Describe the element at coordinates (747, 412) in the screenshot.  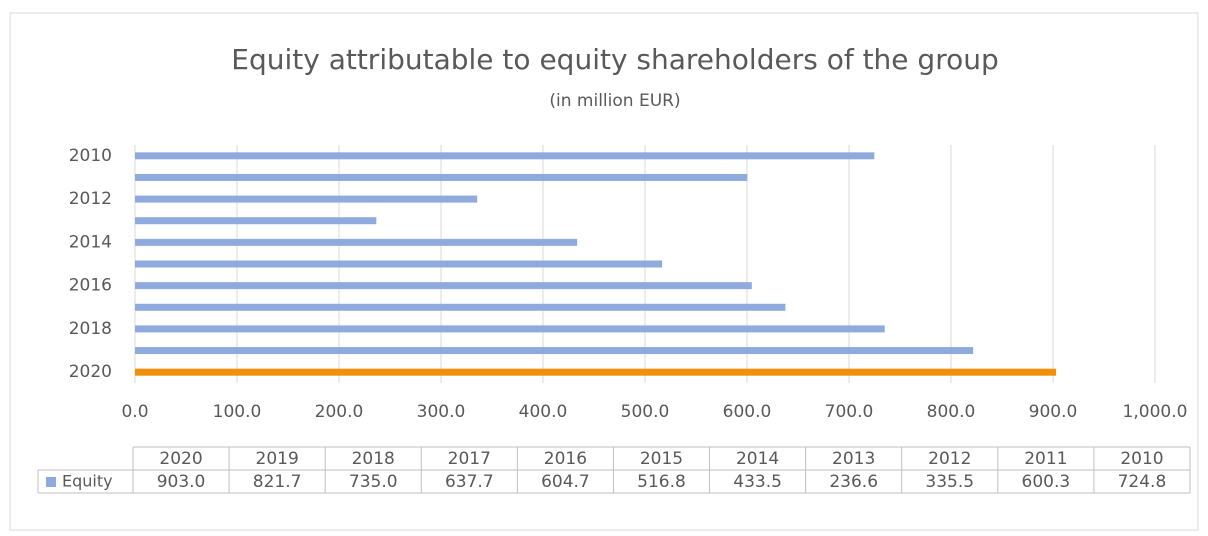
I see `x-tick-label: 600.0` at that location.